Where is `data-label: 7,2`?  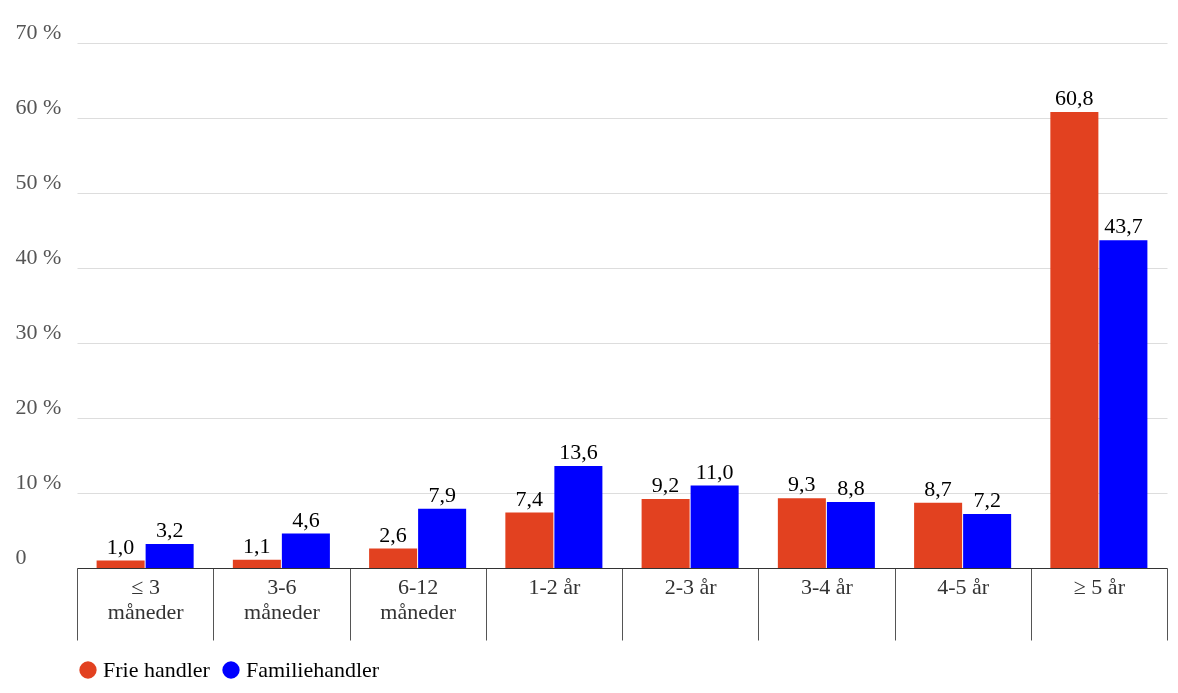 data-label: 7,2 is located at coordinates (987, 499).